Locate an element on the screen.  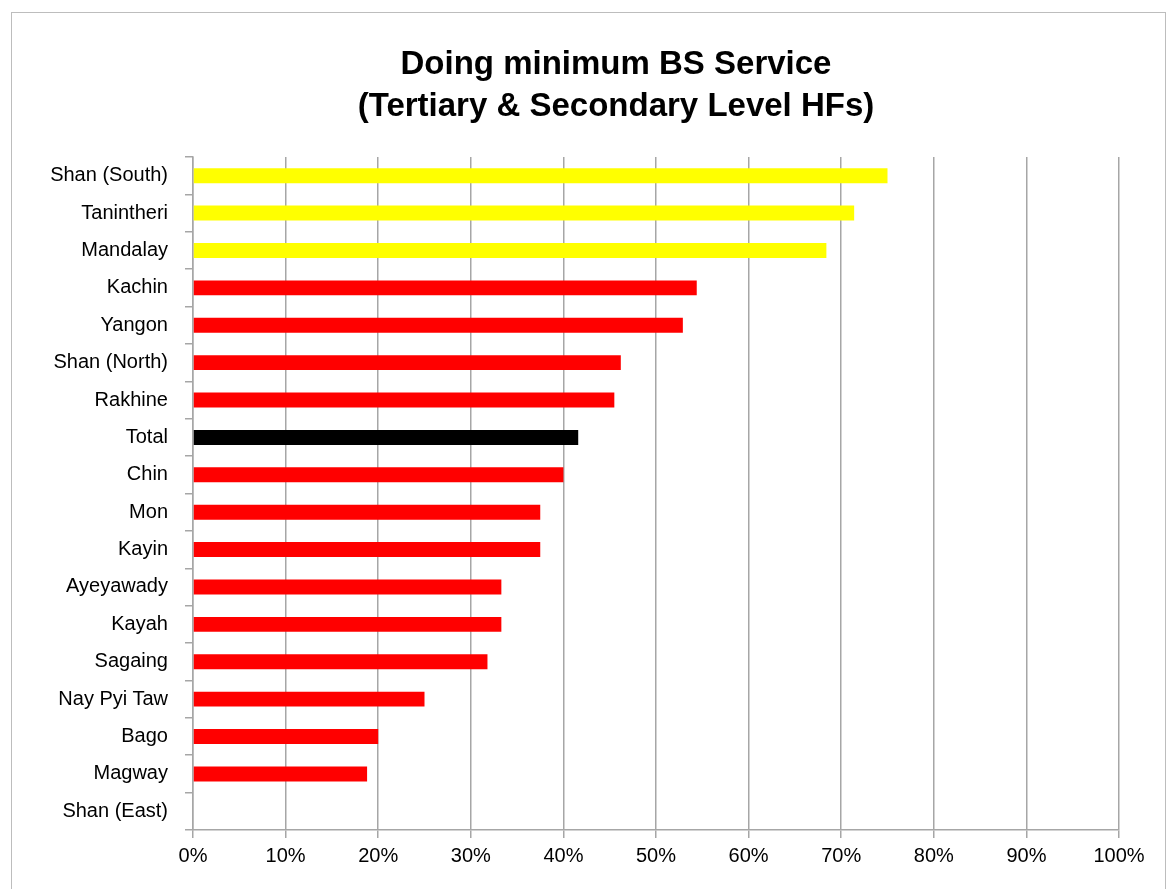
y-tick-label: Mandalay is located at coordinates (124, 248).